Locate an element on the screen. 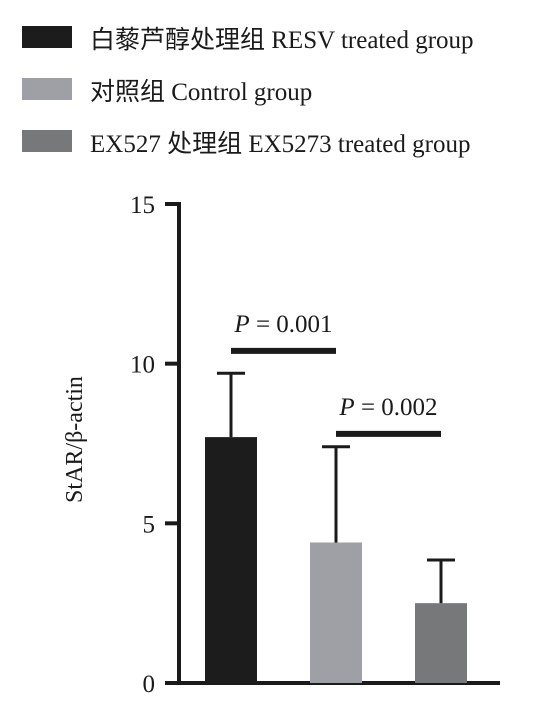  sig-label-value-1: = 0.002 is located at coordinates (396, 407).